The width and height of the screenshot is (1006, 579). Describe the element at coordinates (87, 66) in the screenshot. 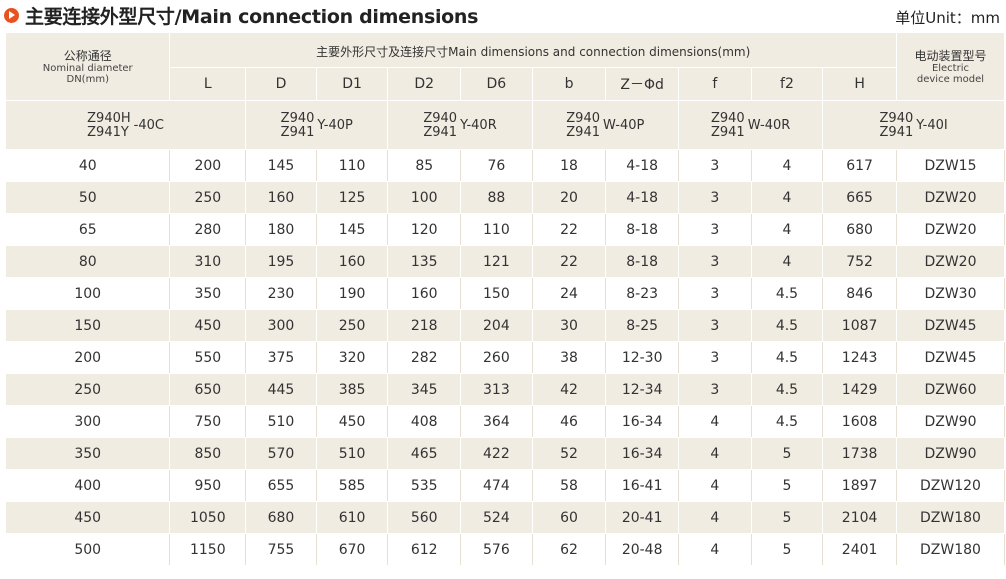

I see `nominal-diameter-header: 公称通径 Nominal diameter DN(mm)` at that location.